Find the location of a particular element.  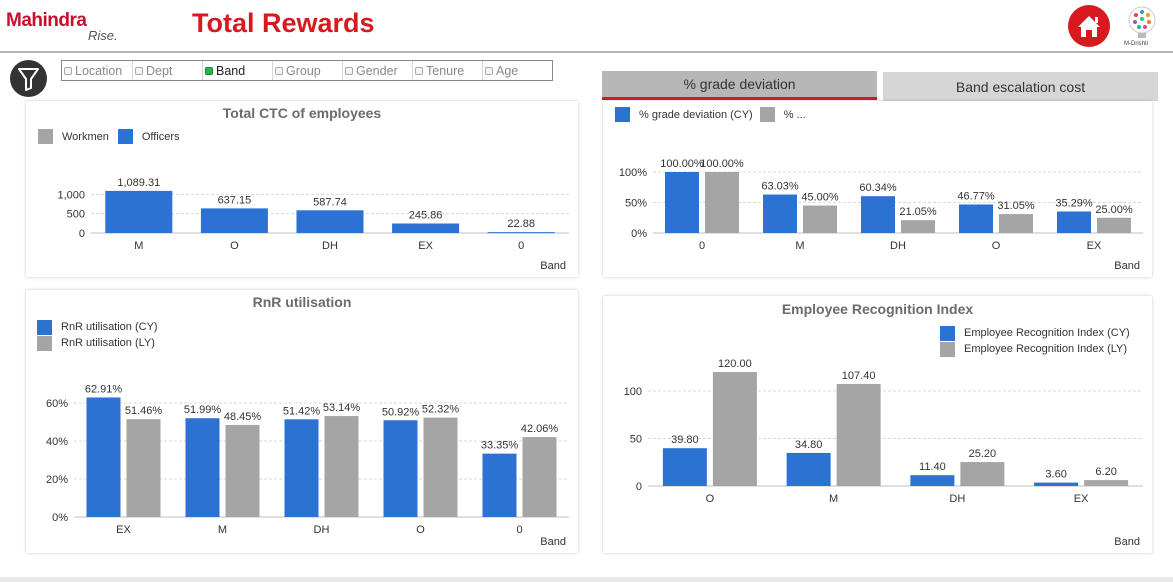

y-tick-label: 100% is located at coordinates (633, 173).